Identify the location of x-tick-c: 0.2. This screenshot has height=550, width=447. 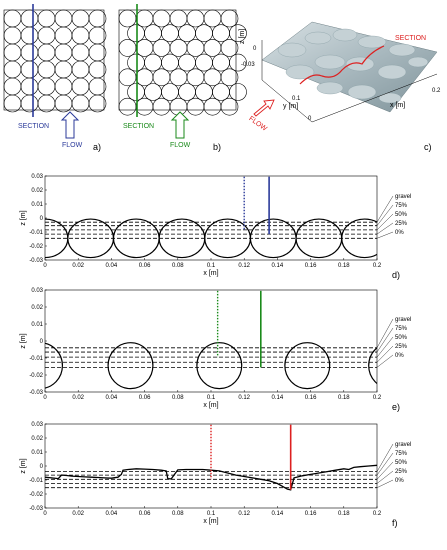
(436, 91).